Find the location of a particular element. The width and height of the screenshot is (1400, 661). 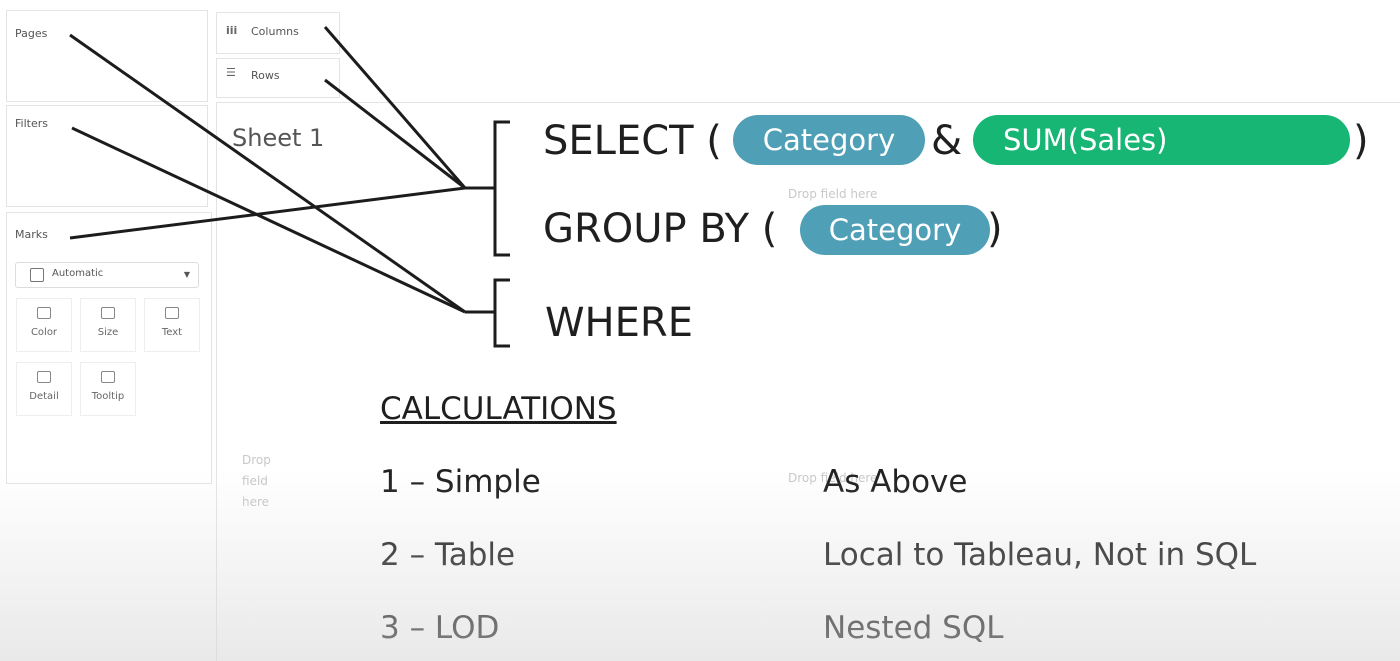

calculation-description: Nested SQL is located at coordinates (913, 628).